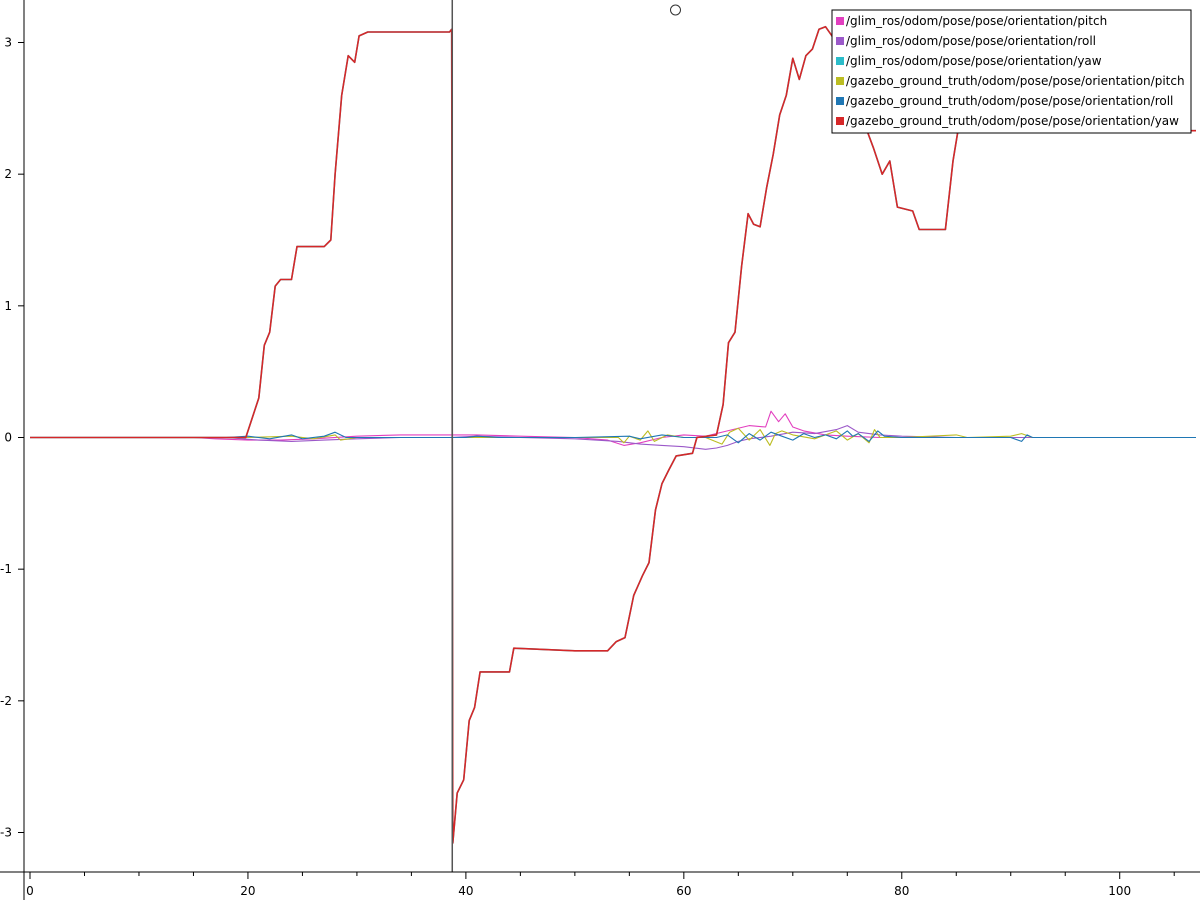 This screenshot has height=904, width=1200. What do you see at coordinates (1119, 891) in the screenshot?
I see `x-tick-label: 100` at bounding box center [1119, 891].